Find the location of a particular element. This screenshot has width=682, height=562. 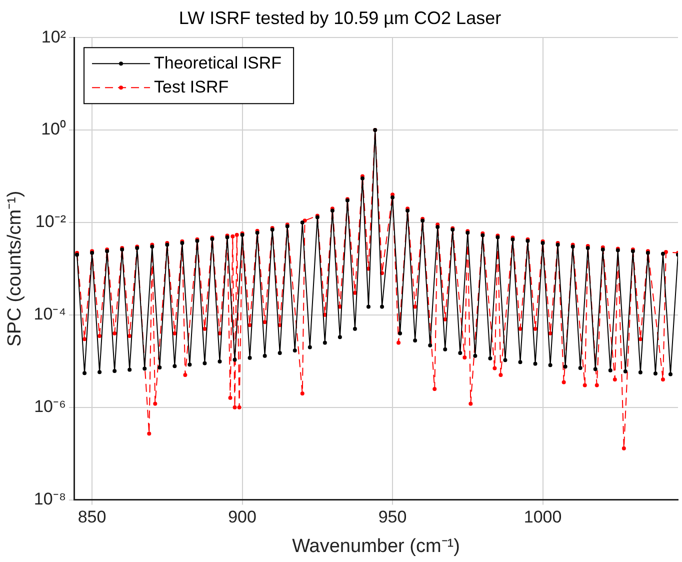

y-tick-label: 10⁻² is located at coordinates (50, 222).